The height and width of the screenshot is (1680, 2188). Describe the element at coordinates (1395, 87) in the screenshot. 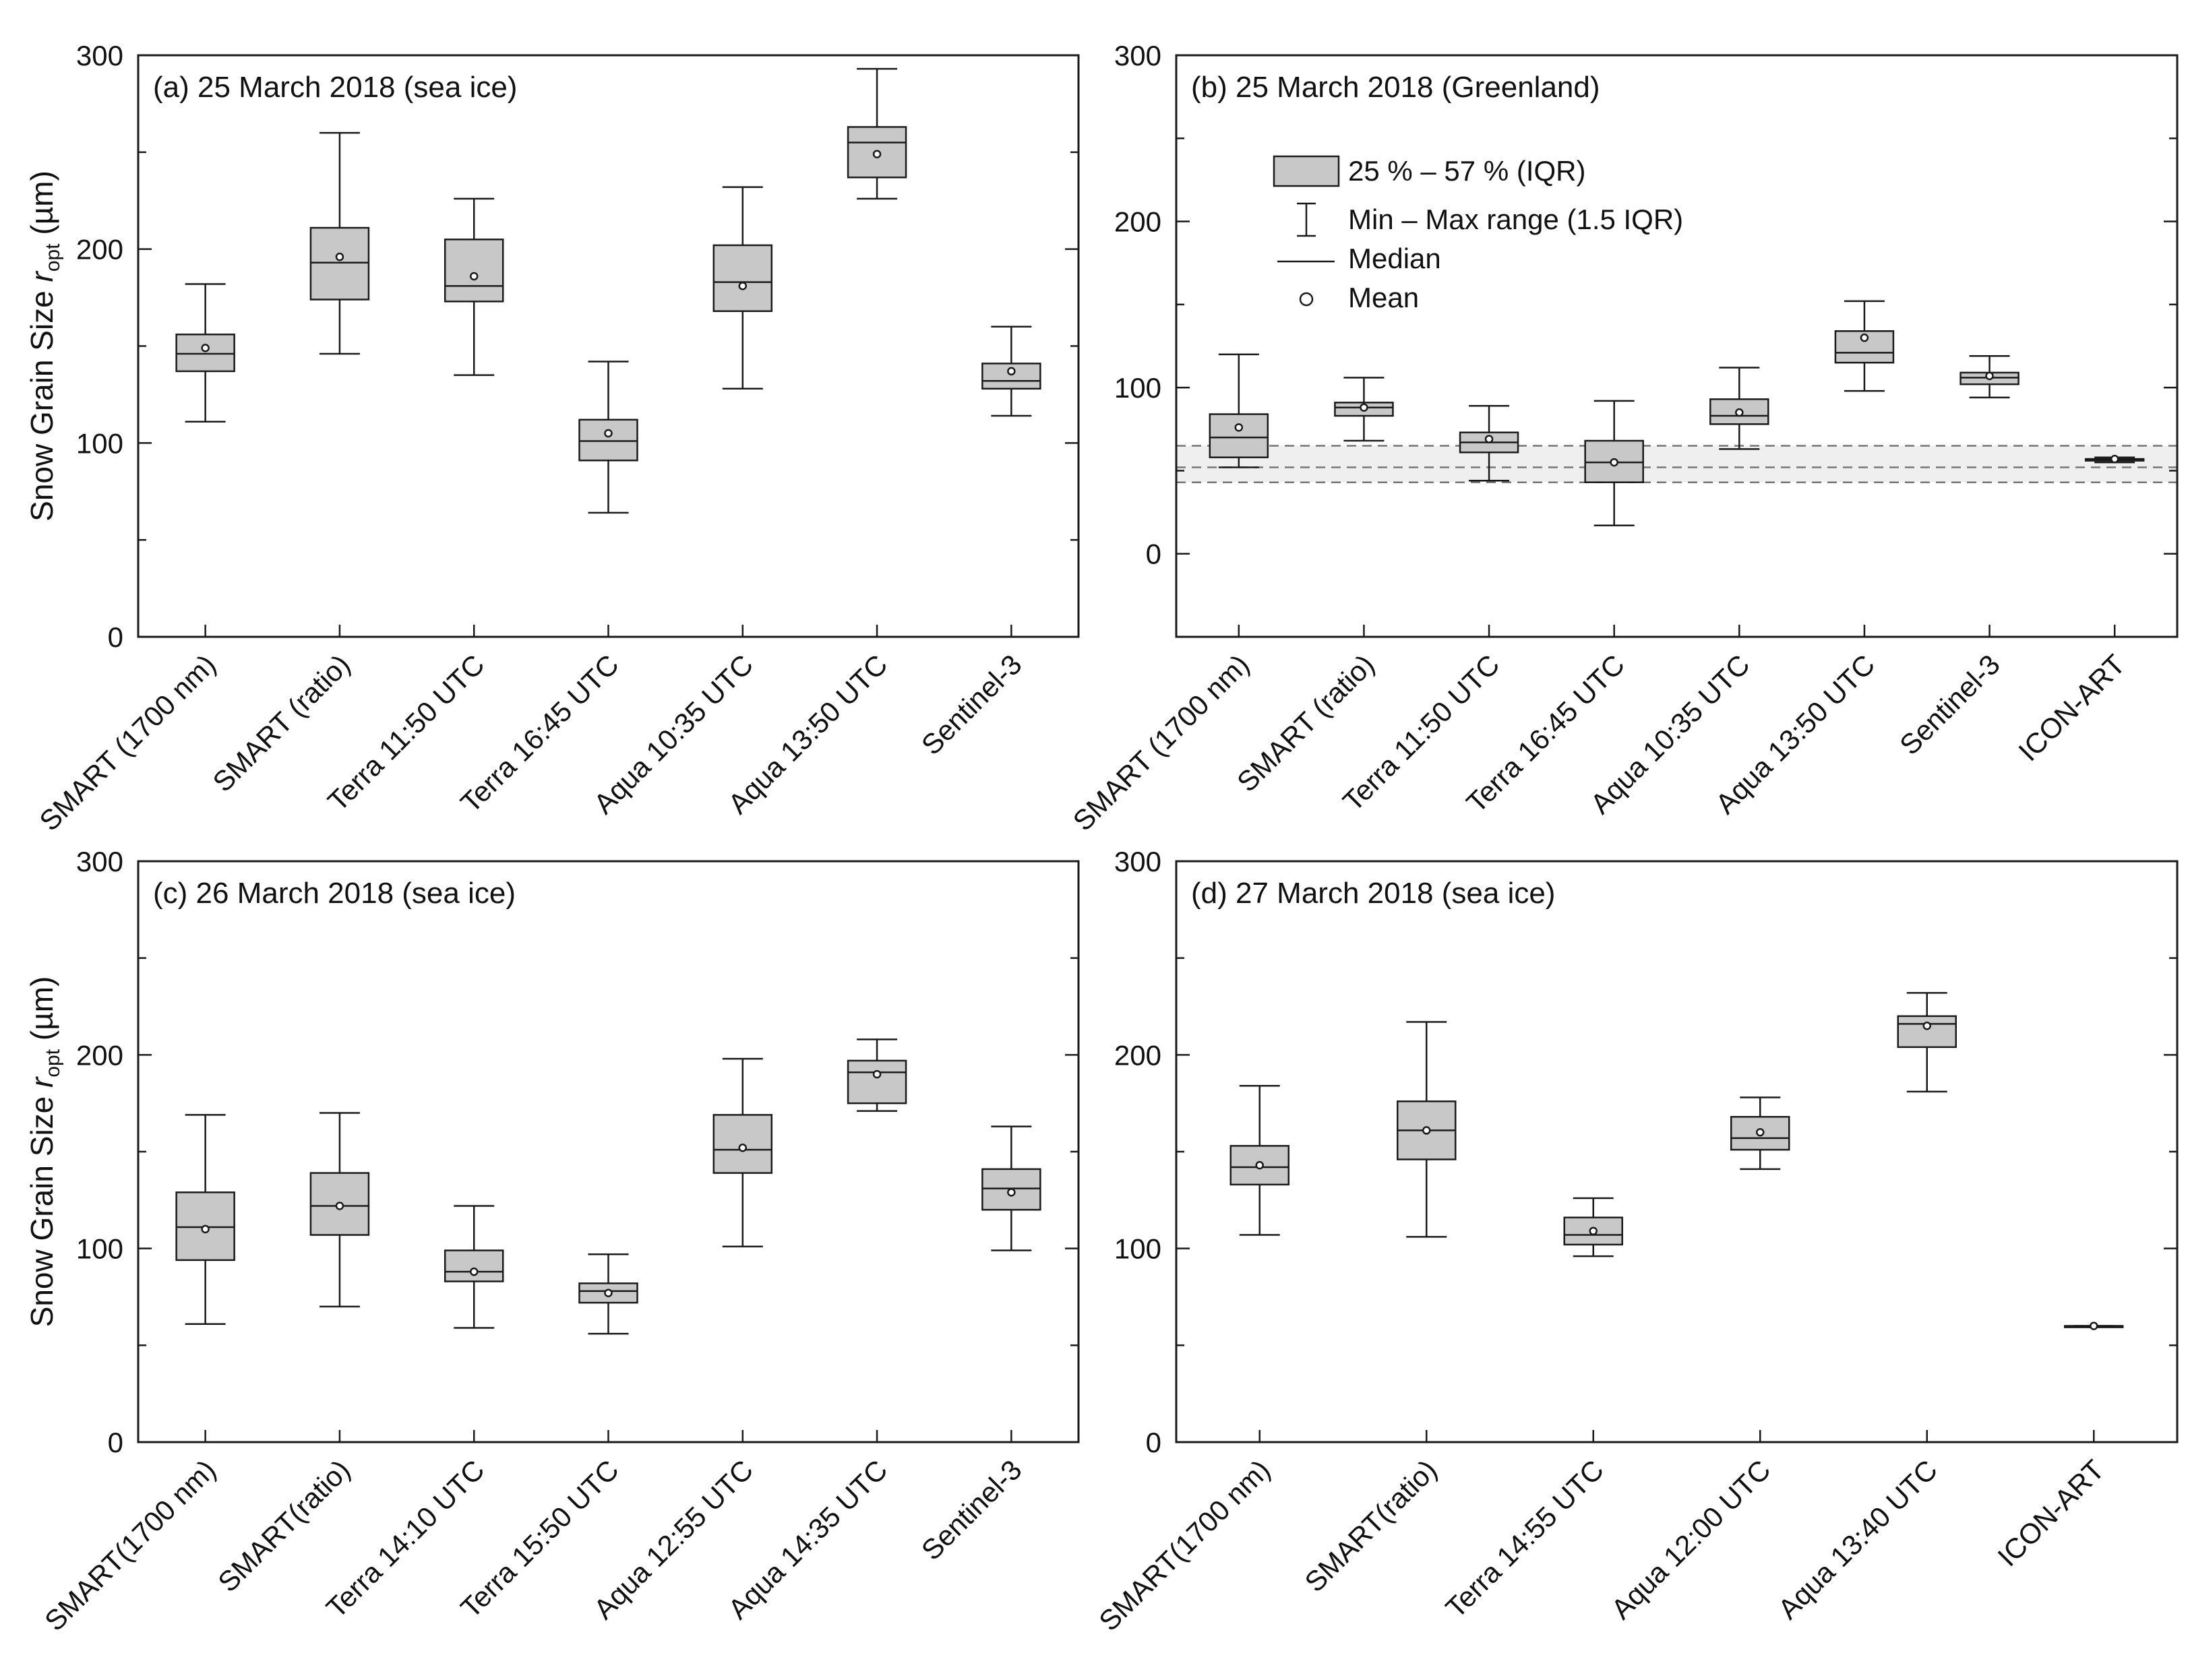

I see `panel-title: (b) 25 March 2018 (Greenland)` at that location.